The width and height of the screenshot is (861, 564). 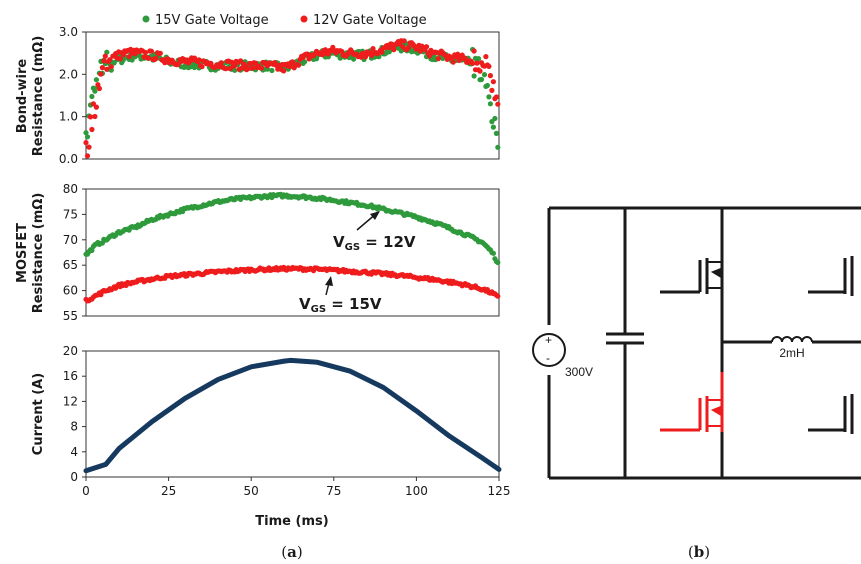 I want to click on bondwire-panel: Bond-wire Resistance (mΩ) 0.0 1.0 2.0 3.0, so click(x=258, y=95).